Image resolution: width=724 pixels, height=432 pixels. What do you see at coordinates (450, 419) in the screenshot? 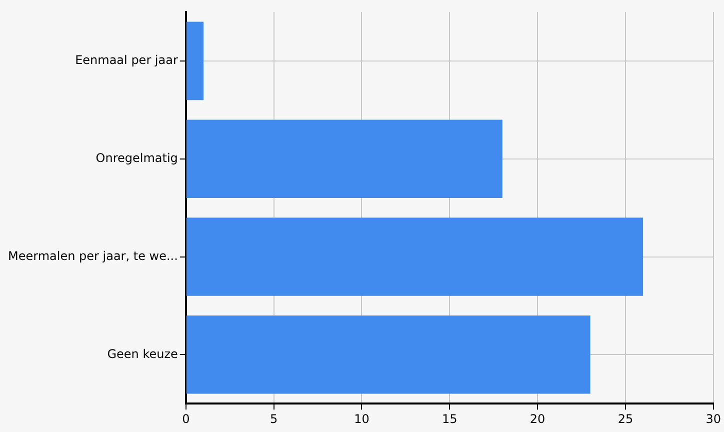
I see `x-tick-label: 15` at bounding box center [450, 419].